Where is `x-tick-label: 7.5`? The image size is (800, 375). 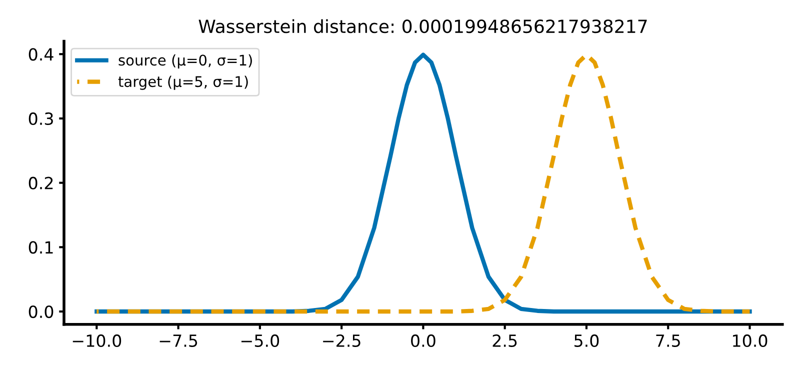
x-tick-label: 7.5 is located at coordinates (668, 340).